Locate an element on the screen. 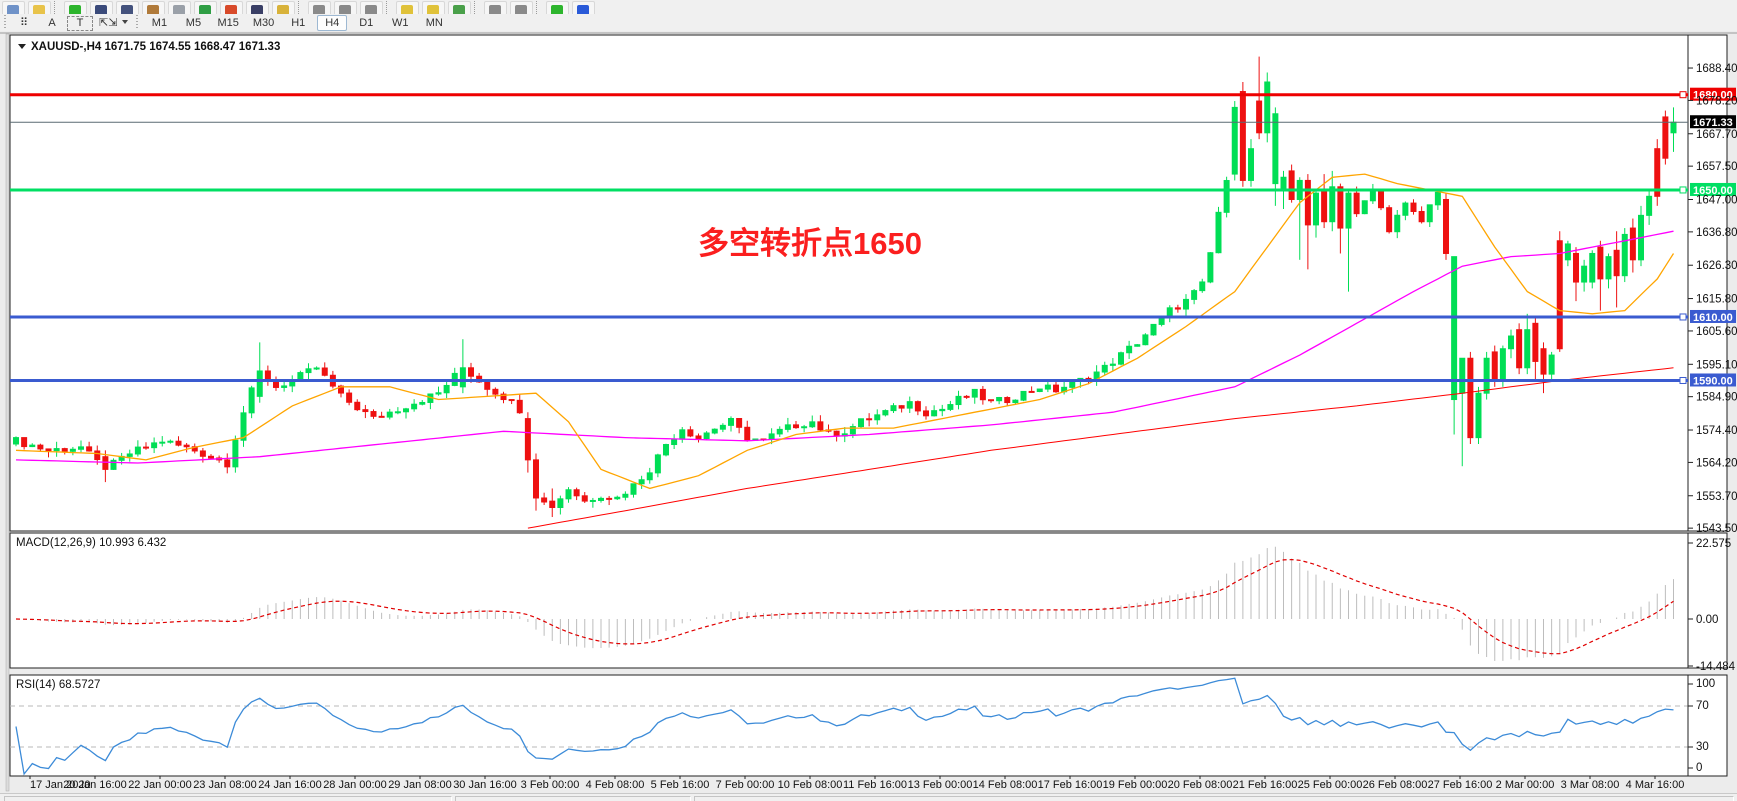 The height and width of the screenshot is (801, 1737). time-axis-label: 27 Feb 16:00 is located at coordinates (1460, 785).